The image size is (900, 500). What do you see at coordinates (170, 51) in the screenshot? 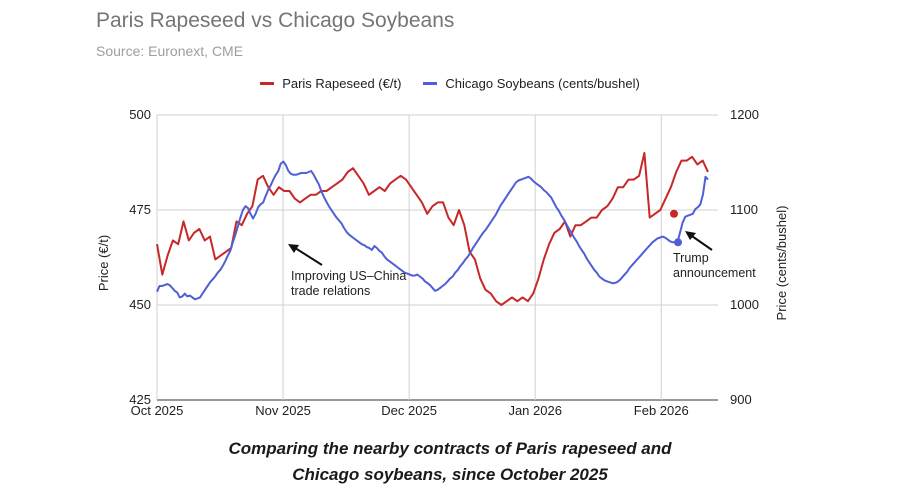
I see `chart-subtitle: Source: Euronext, CME` at bounding box center [170, 51].